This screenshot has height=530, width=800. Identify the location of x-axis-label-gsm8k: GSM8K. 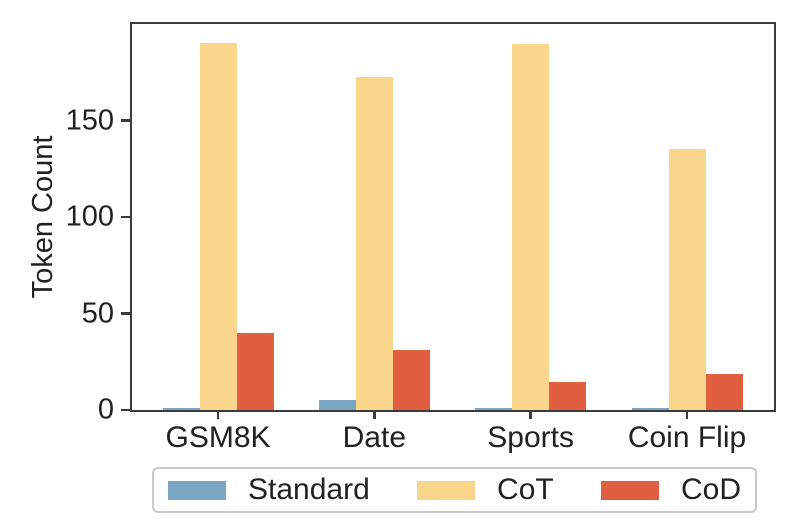
(218, 437).